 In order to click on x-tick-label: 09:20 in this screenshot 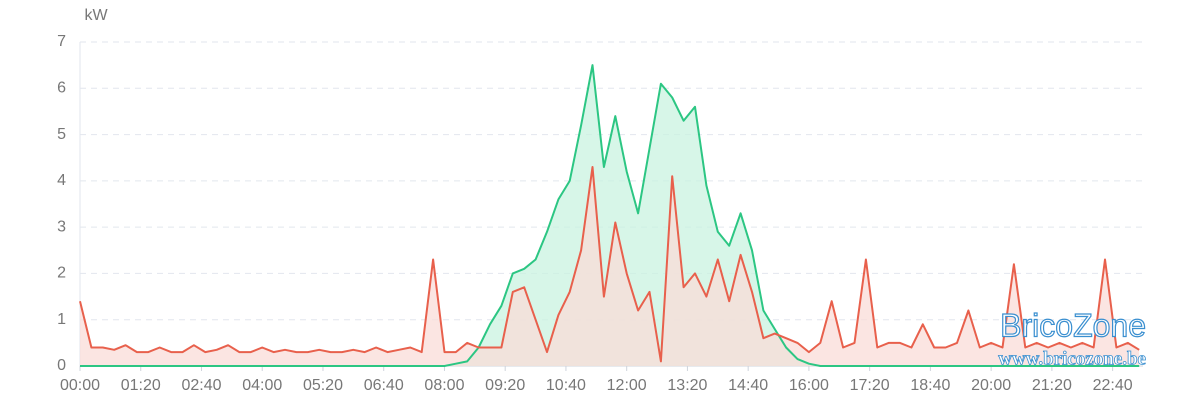, I will do `click(505, 385)`.